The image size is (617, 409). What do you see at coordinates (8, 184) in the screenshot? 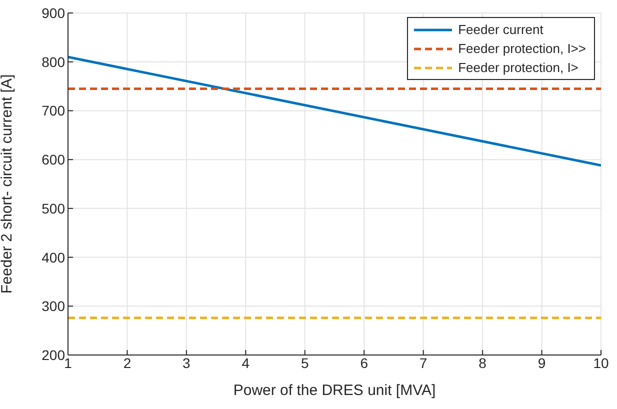
I see `y-axis-title: Feeder 2 short- circuit current [A]` at bounding box center [8, 184].